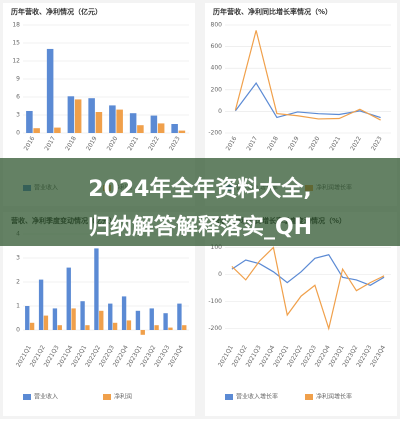  What do you see at coordinates (18, 97) in the screenshot?
I see `y-tick-label: 6` at bounding box center [18, 97].